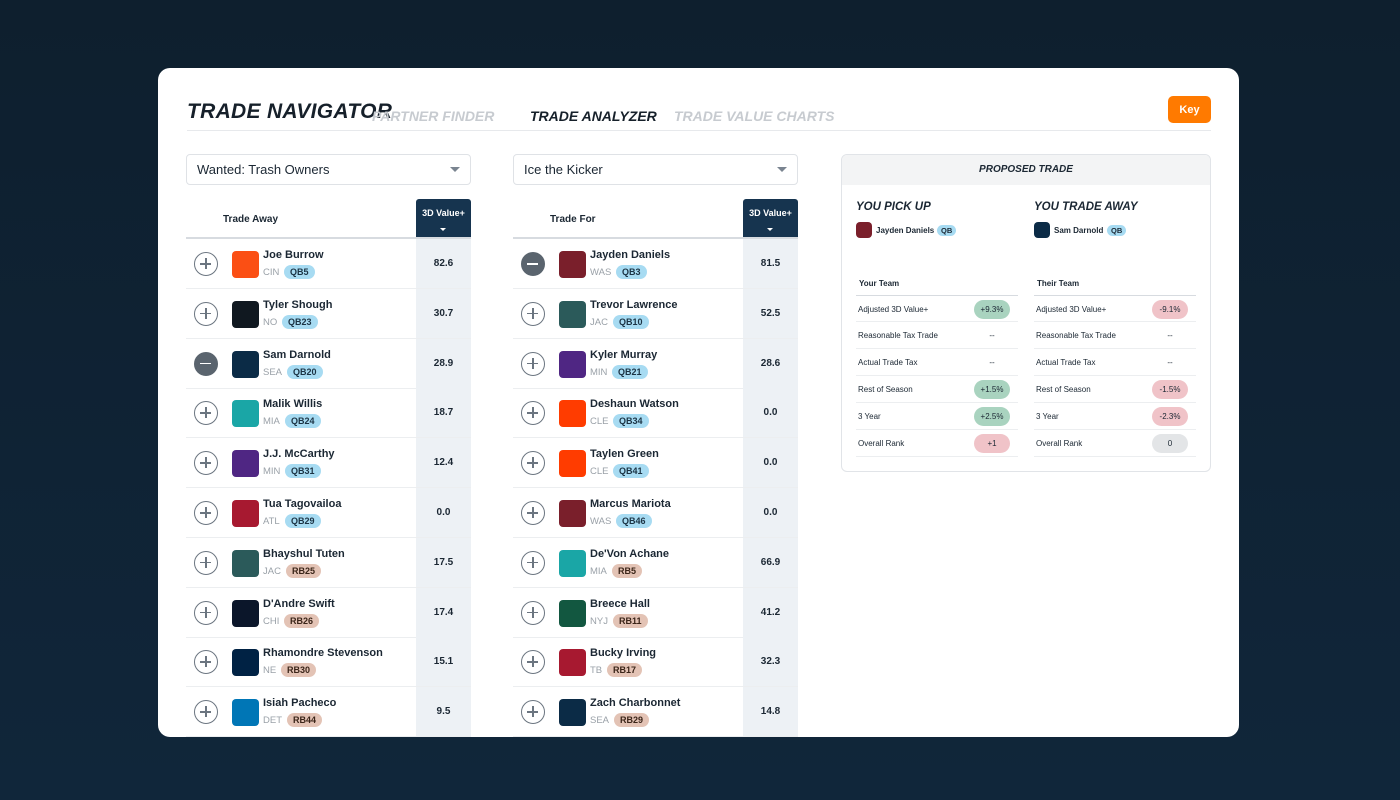 The height and width of the screenshot is (800, 1400). Describe the element at coordinates (634, 304) in the screenshot. I see `player-name: Trevor Lawrence` at that location.